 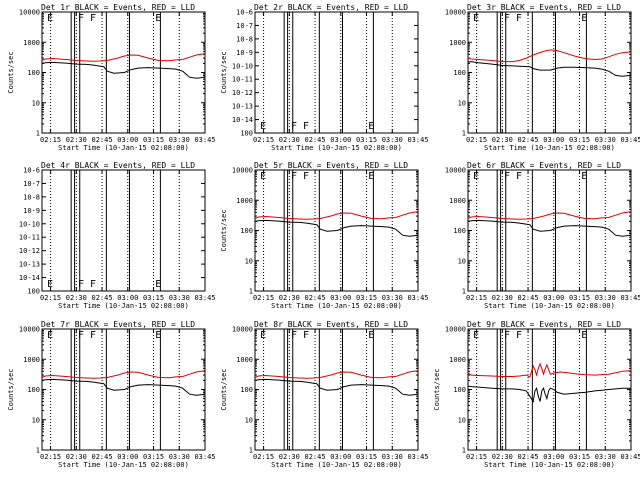 What do you see at coordinates (242, 107) in the screenshot?
I see `y-tick-label: 10-13` at bounding box center [242, 107].